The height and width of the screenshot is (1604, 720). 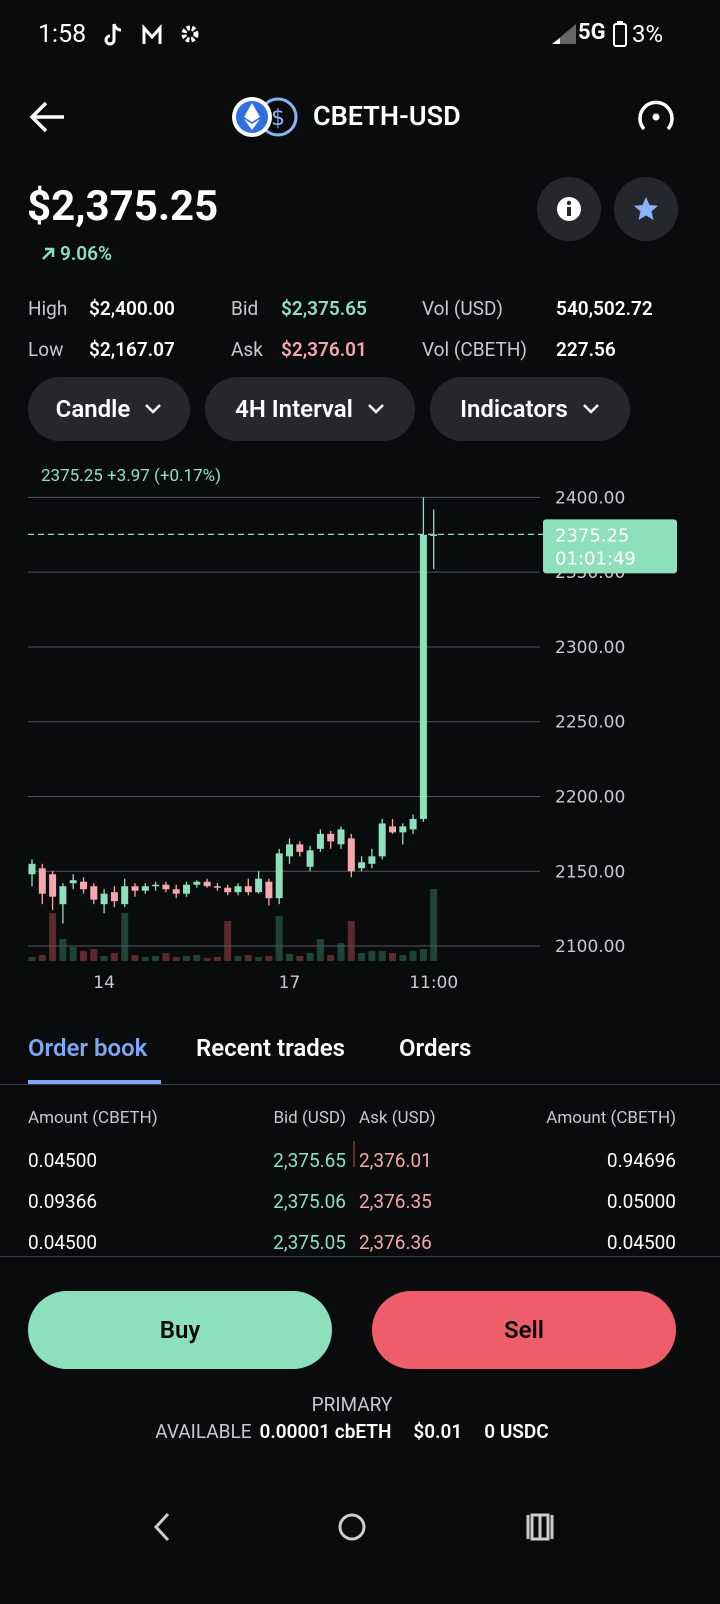 I want to click on column-header: Bid (USD), so click(x=309, y=1118).